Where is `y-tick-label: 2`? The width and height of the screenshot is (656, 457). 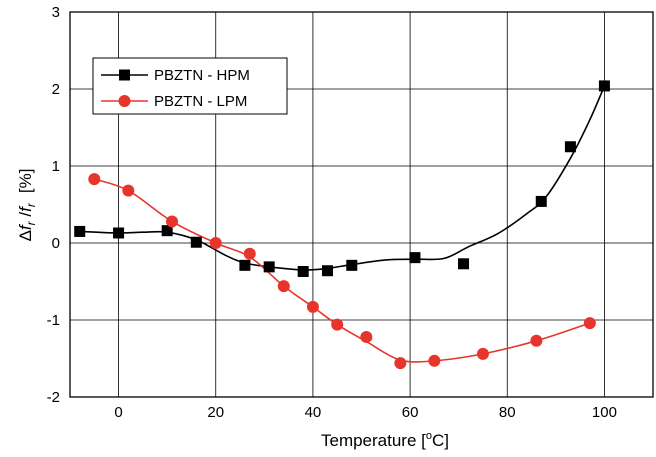 y-tick-label: 2 is located at coordinates (56, 89).